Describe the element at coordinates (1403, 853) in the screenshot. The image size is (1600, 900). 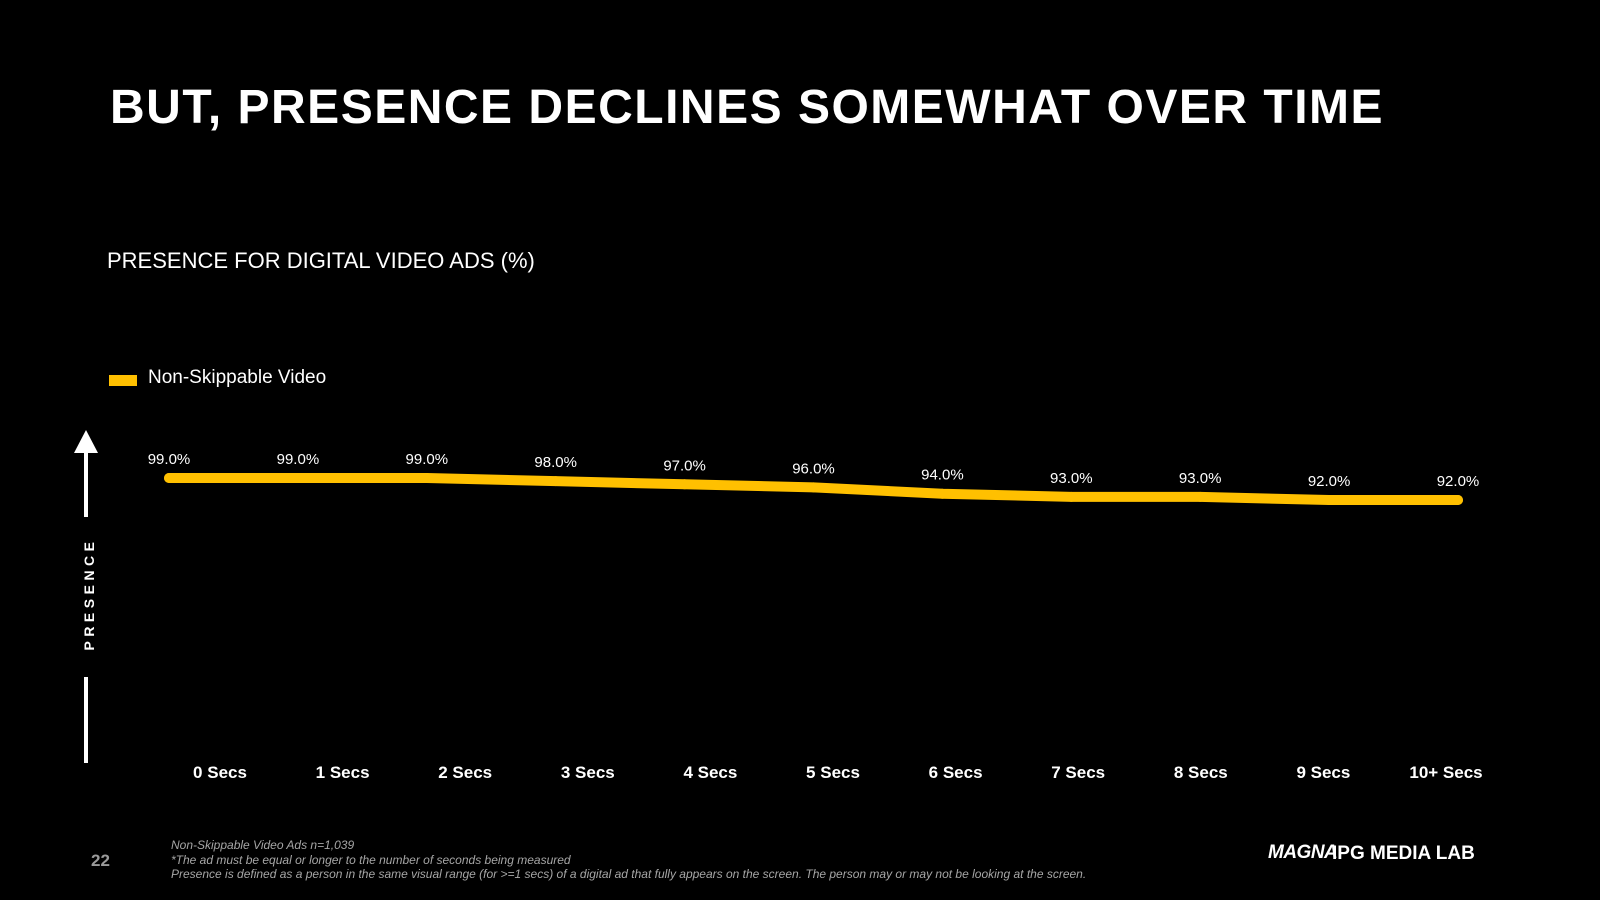
I see `ipg-media-lab-logo: IPG MEDIA LAB` at that location.